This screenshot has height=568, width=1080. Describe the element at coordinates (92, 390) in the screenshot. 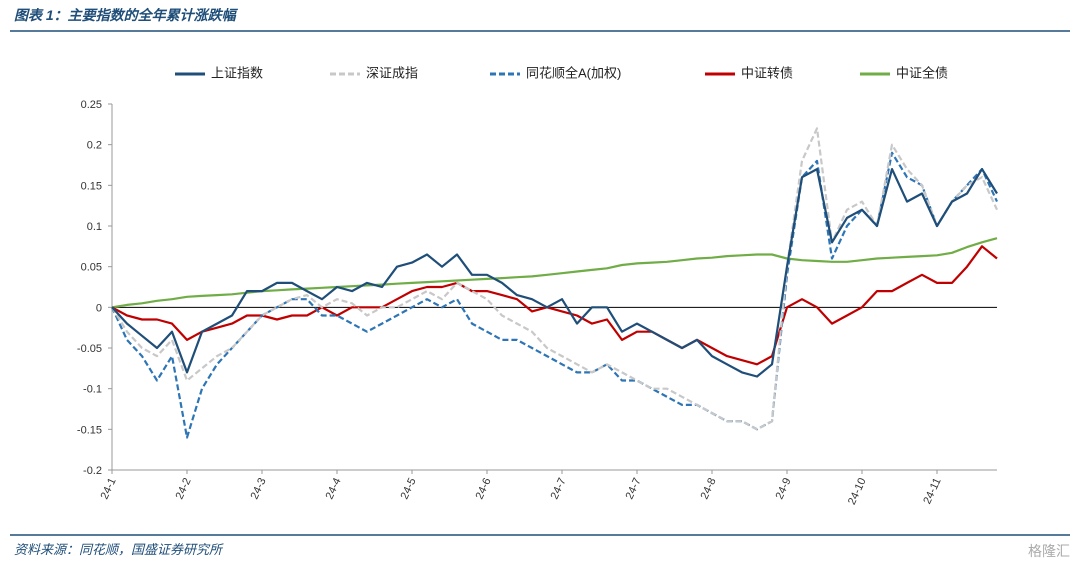

I see `y-tick-label: -0.1` at that location.